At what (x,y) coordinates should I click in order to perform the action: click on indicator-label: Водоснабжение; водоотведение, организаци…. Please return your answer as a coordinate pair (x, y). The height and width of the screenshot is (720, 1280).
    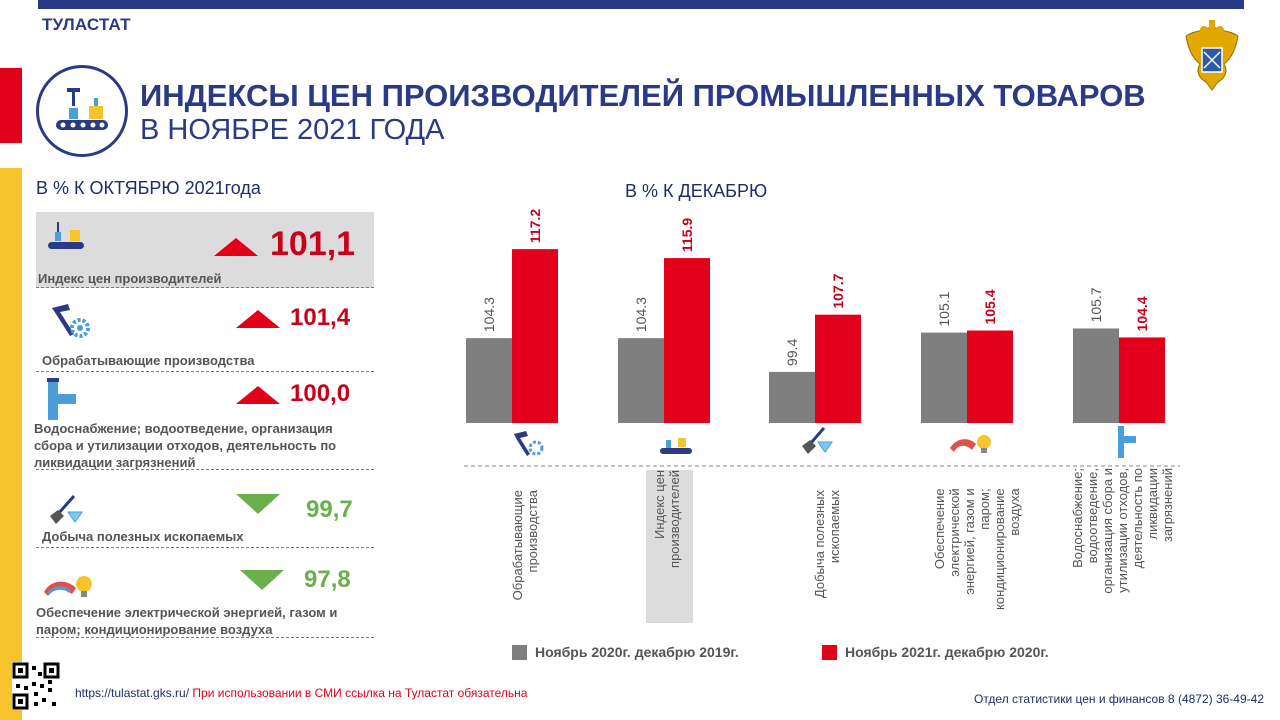
    Looking at the image, I should click on (185, 445).